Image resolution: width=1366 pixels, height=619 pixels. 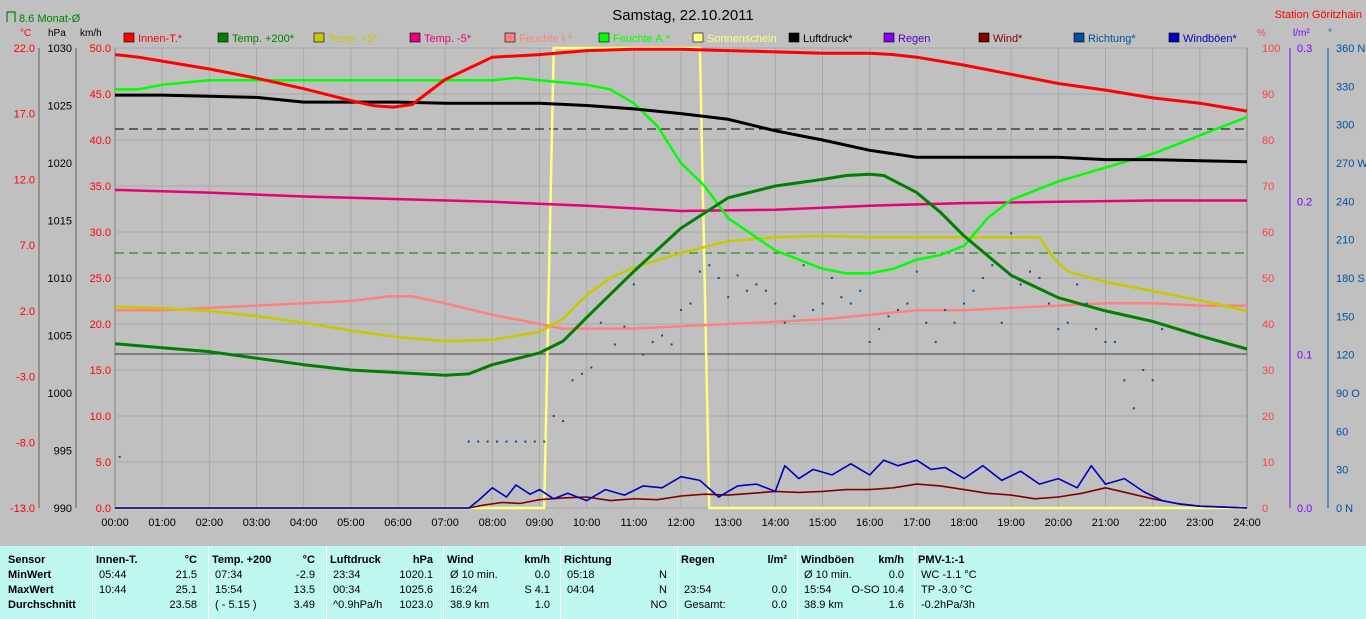 What do you see at coordinates (633, 523) in the screenshot?
I see `tick-time: 11:00` at bounding box center [633, 523].